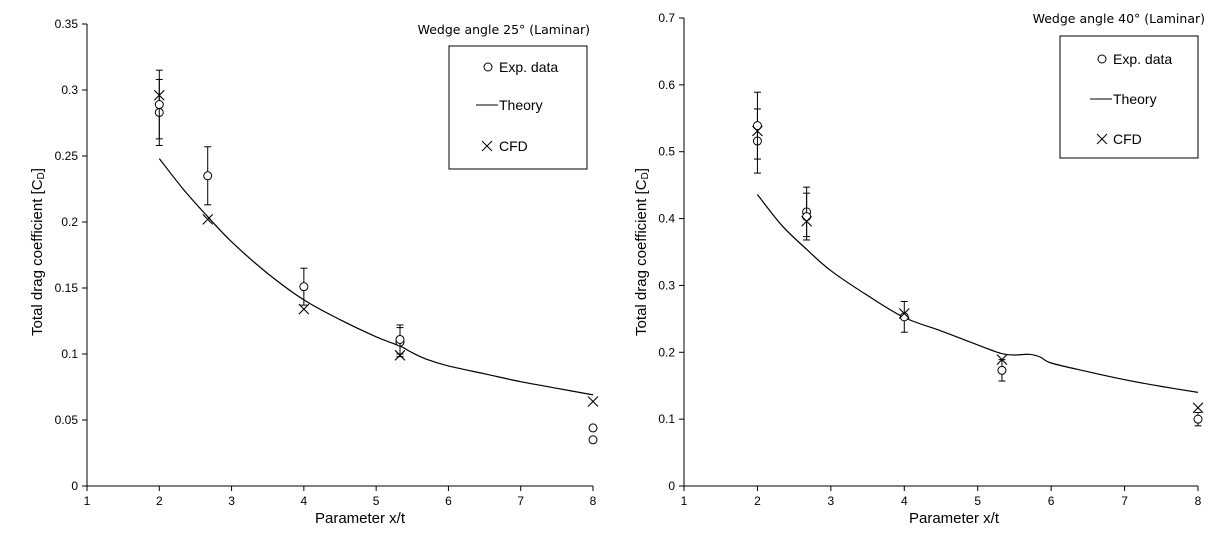  What do you see at coordinates (304, 501) in the screenshot?
I see `chart-left-x-tick-label: 4` at bounding box center [304, 501].